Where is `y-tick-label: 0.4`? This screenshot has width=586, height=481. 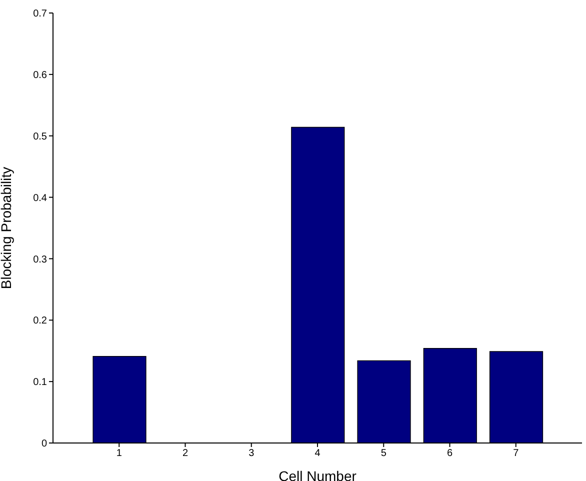 y-tick-label: 0.4 is located at coordinates (40, 198).